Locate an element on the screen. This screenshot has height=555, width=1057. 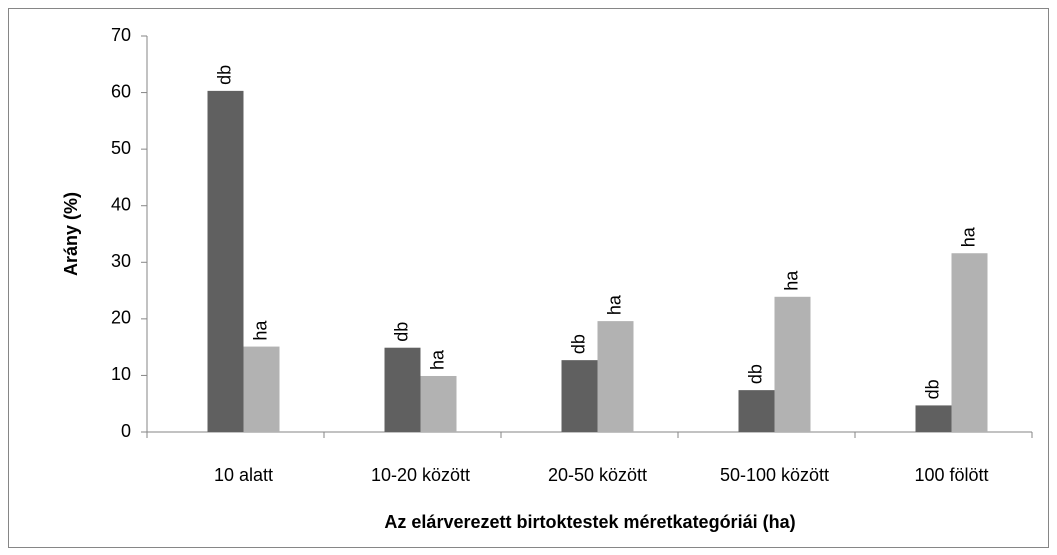
x-tick-label: 10 alatt is located at coordinates (243, 475).